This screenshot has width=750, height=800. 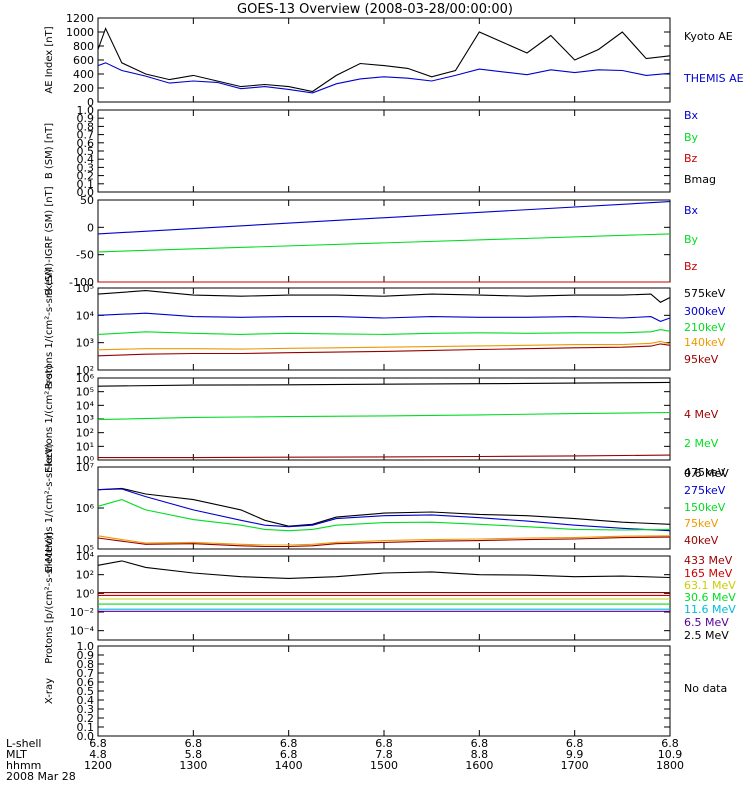 I want to click on y-tick-label: -100, so click(x=81, y=282).